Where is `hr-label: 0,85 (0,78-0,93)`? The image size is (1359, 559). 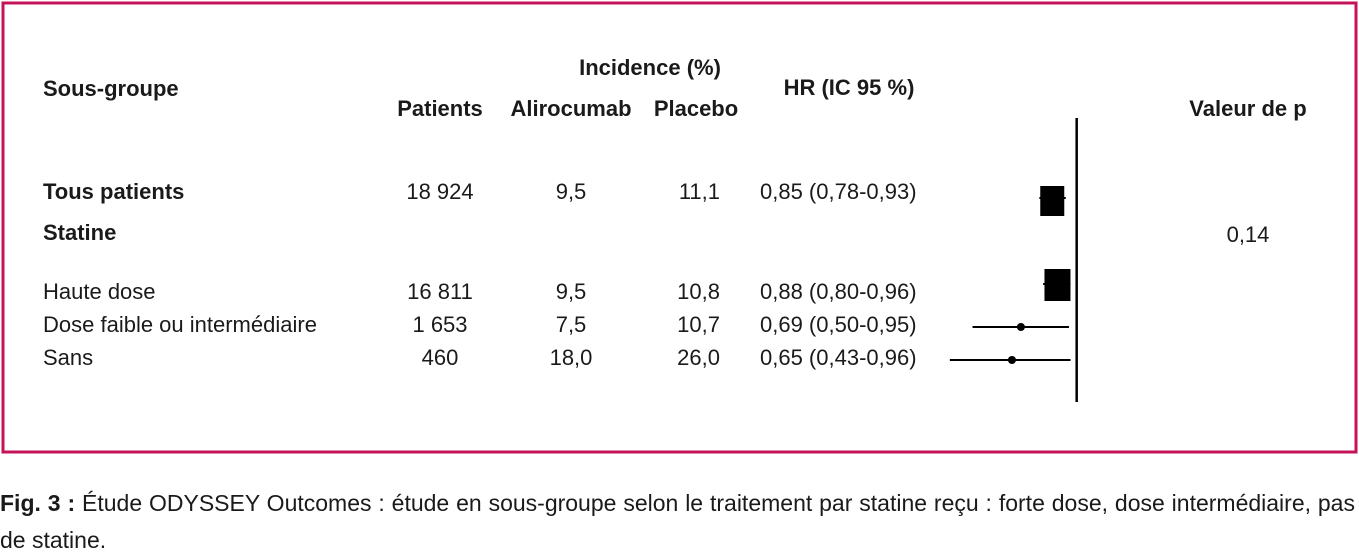 hr-label: 0,85 (0,78-0,93) is located at coordinates (838, 191).